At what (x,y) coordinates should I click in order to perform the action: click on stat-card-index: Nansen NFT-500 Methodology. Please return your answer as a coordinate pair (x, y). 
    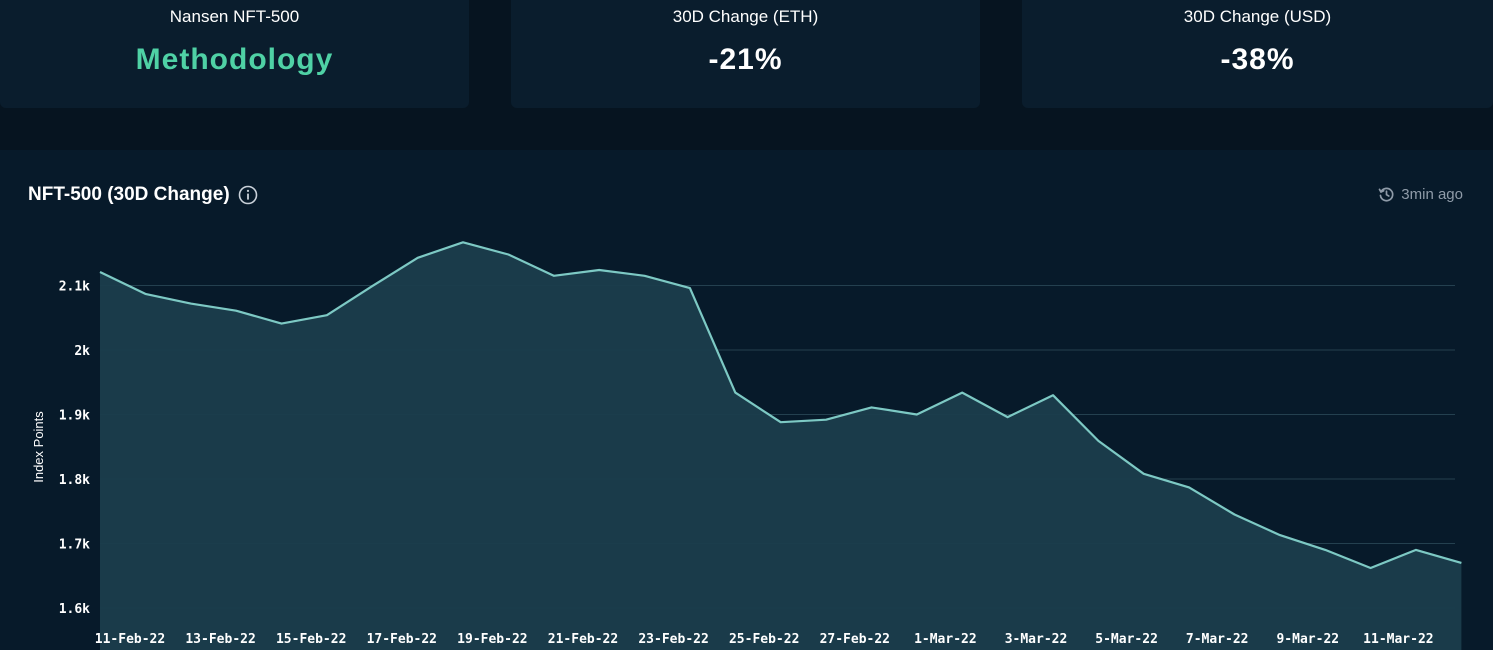
    Looking at the image, I should click on (234, 54).